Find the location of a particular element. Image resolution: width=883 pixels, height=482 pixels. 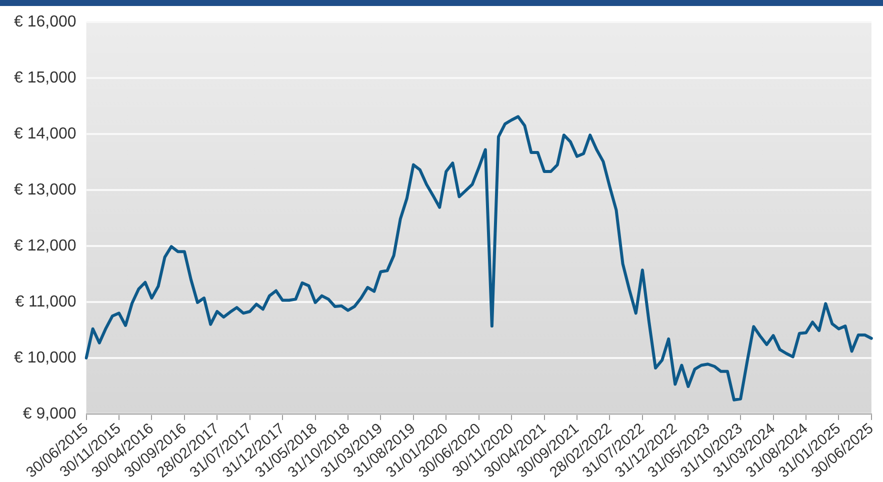

y-tick-label: € 9,000 is located at coordinates (49, 413).